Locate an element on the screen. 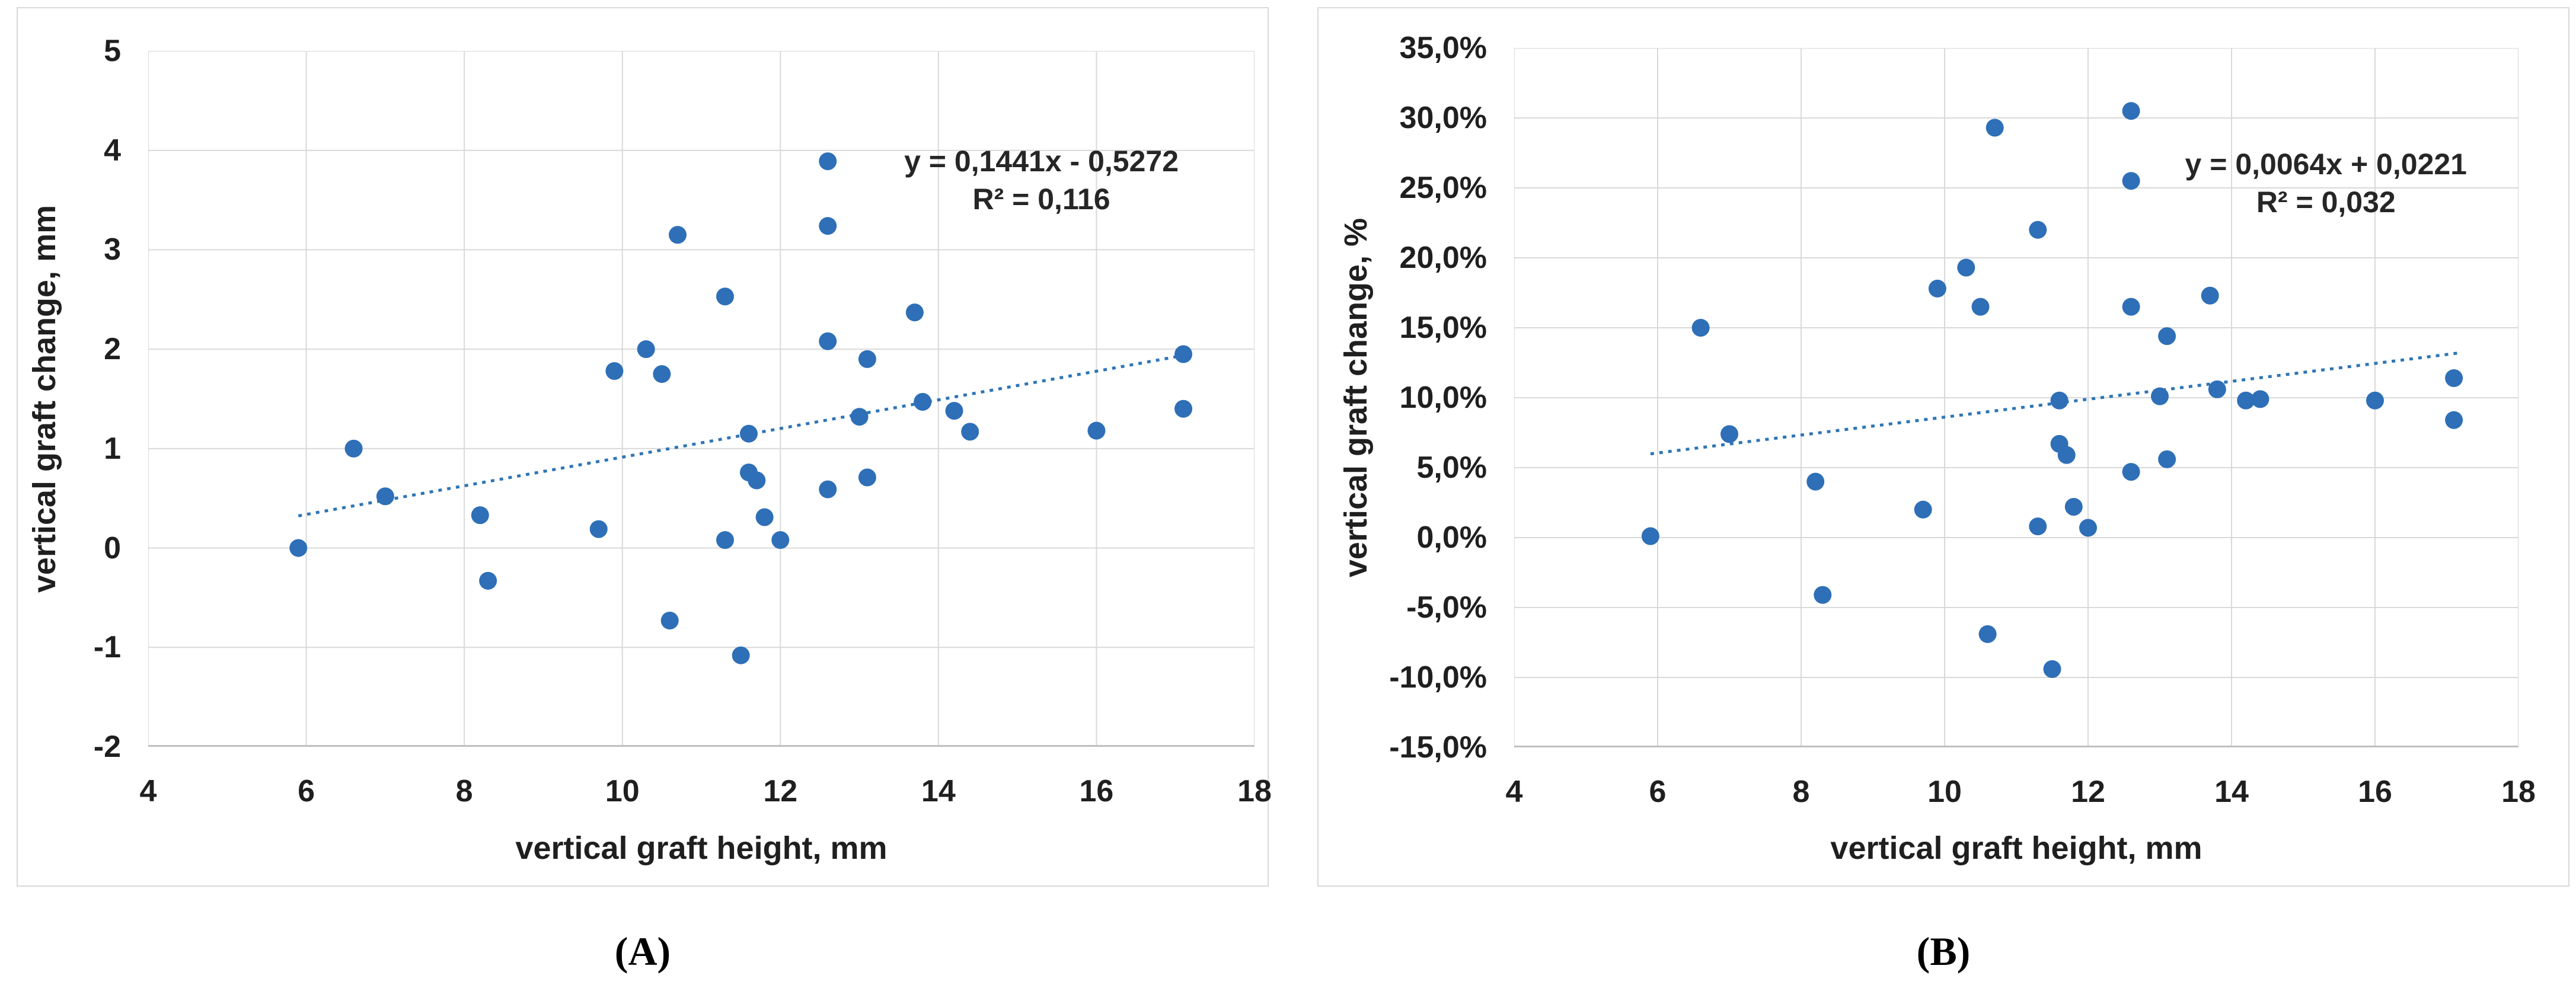 The height and width of the screenshot is (991, 2576). y-tick-label: -15,0% is located at coordinates (1438, 747).